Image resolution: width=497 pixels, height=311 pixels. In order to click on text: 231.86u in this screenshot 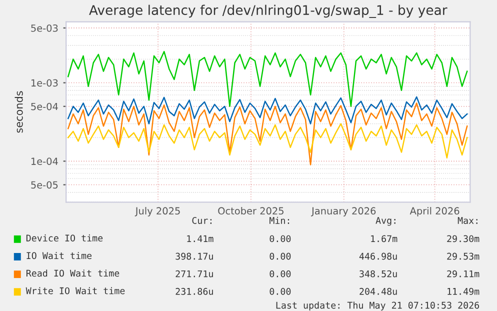, I will do `click(194, 291)`.